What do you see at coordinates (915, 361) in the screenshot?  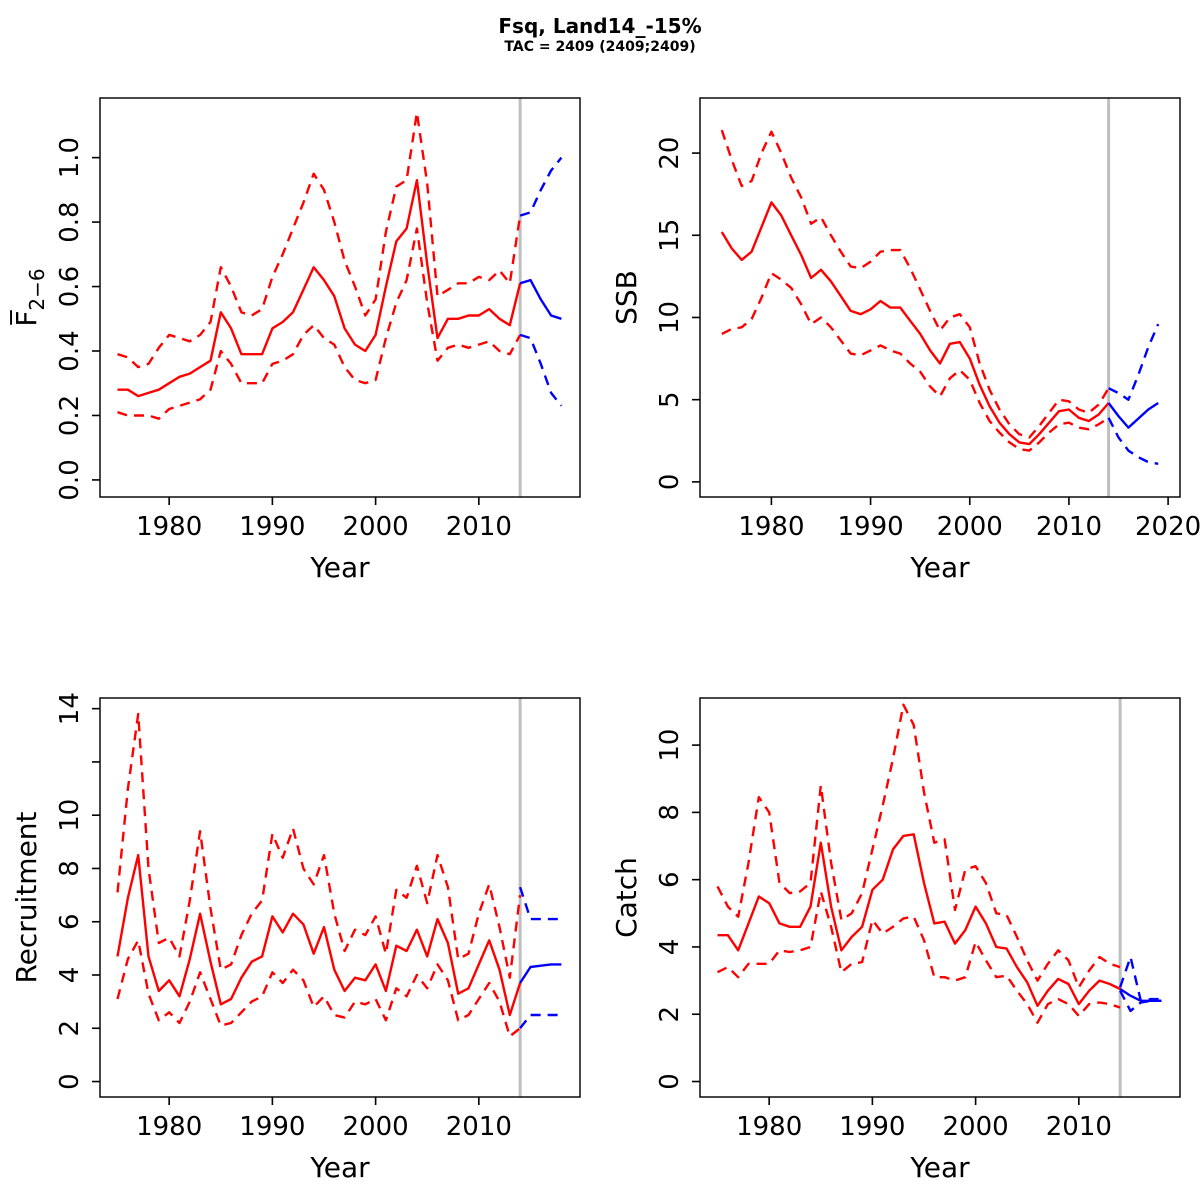 I see `ssb-ci-lower-historical-line` at bounding box center [915, 361].